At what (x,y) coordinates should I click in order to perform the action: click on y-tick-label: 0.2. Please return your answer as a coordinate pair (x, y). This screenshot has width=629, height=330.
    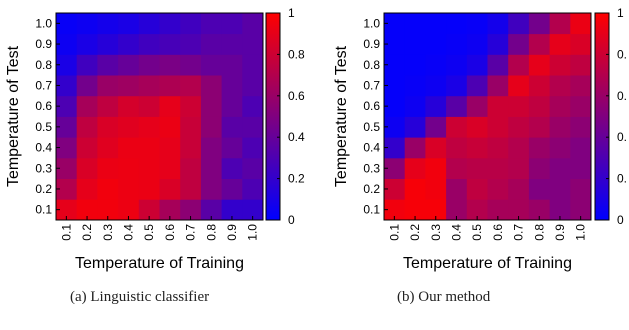
    Looking at the image, I should click on (371, 189).